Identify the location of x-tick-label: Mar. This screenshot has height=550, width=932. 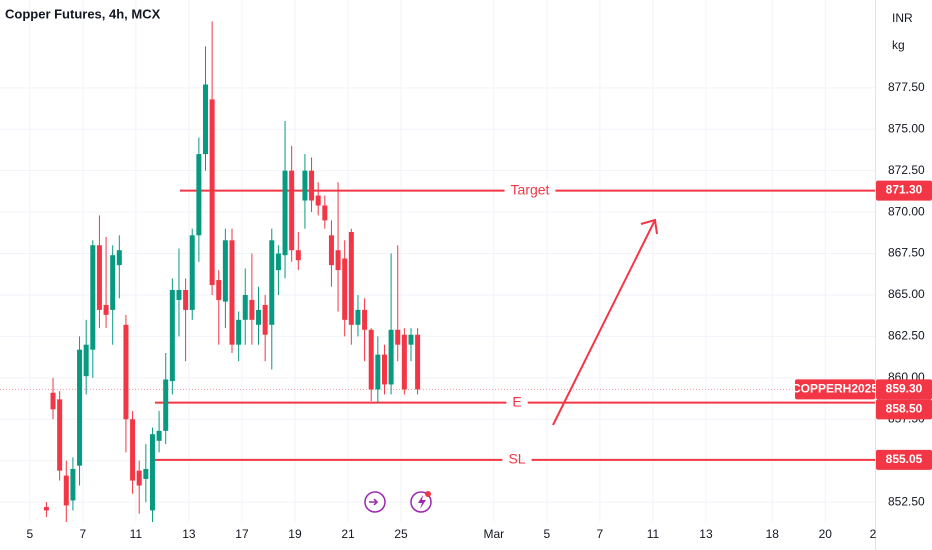
(494, 534).